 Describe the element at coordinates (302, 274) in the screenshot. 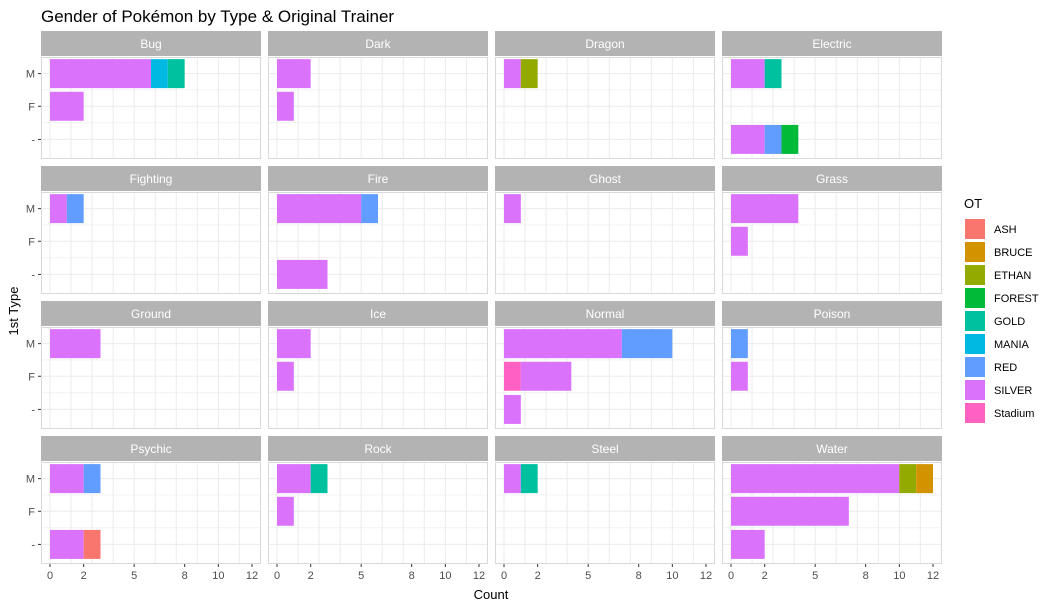

I see `bar-fire-unknown-silver` at that location.